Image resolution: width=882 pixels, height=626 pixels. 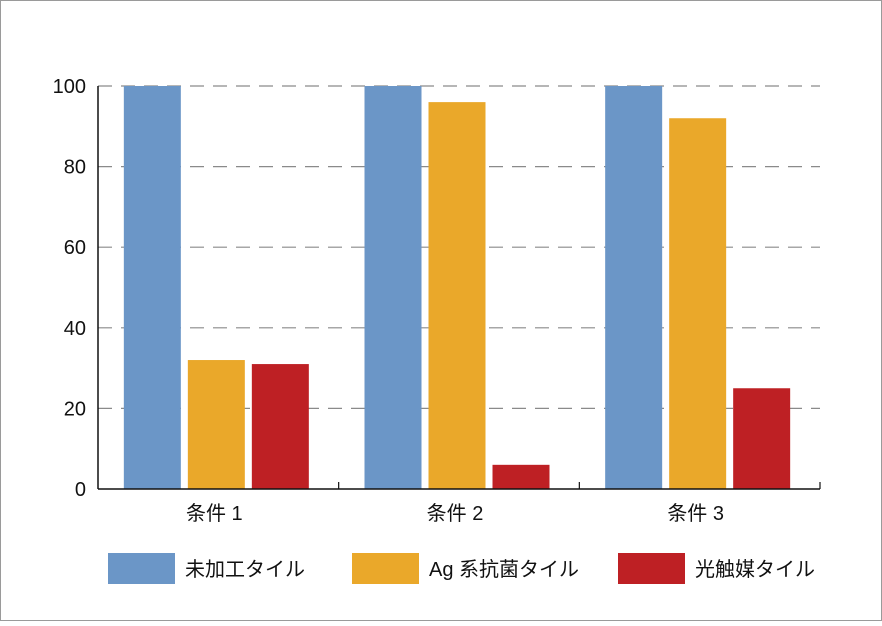 I want to click on x-tick-label: 条件 3, so click(x=695, y=513).